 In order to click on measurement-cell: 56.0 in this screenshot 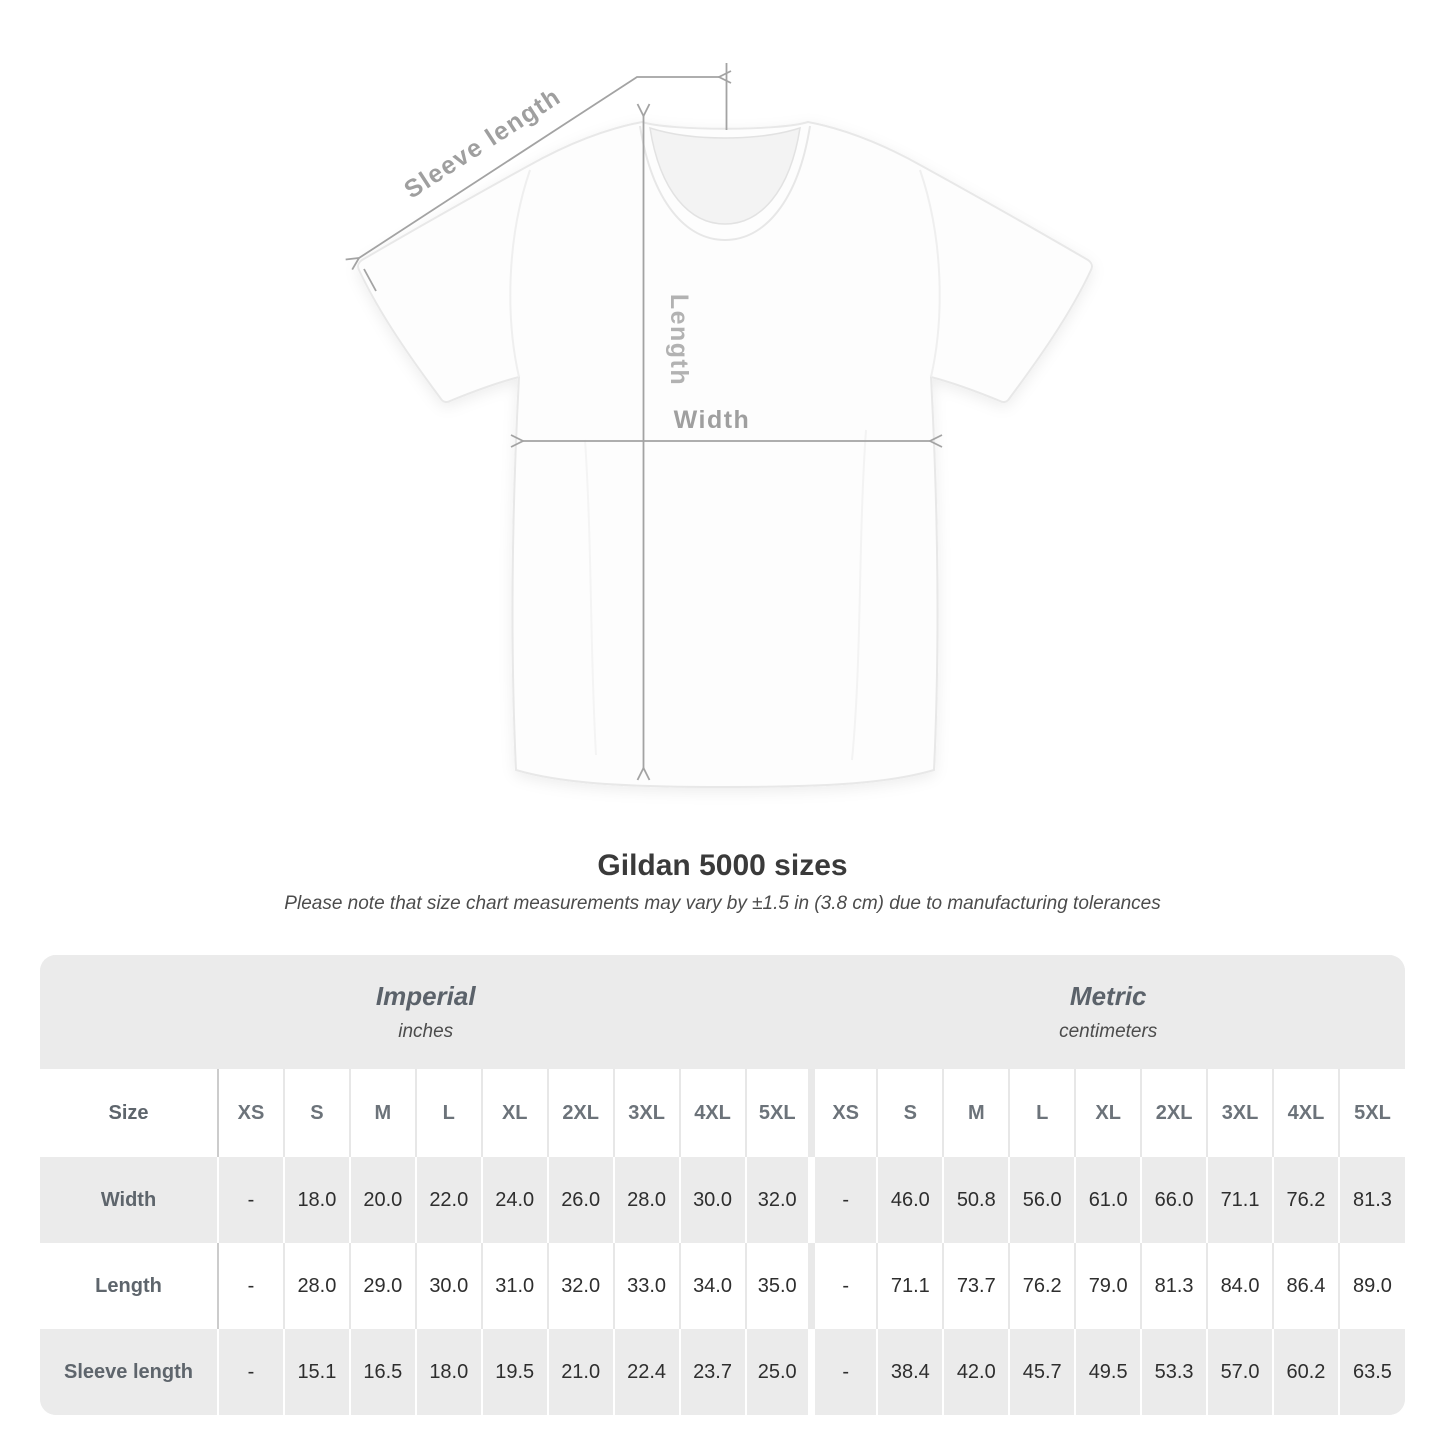, I will do `click(1042, 1200)`.